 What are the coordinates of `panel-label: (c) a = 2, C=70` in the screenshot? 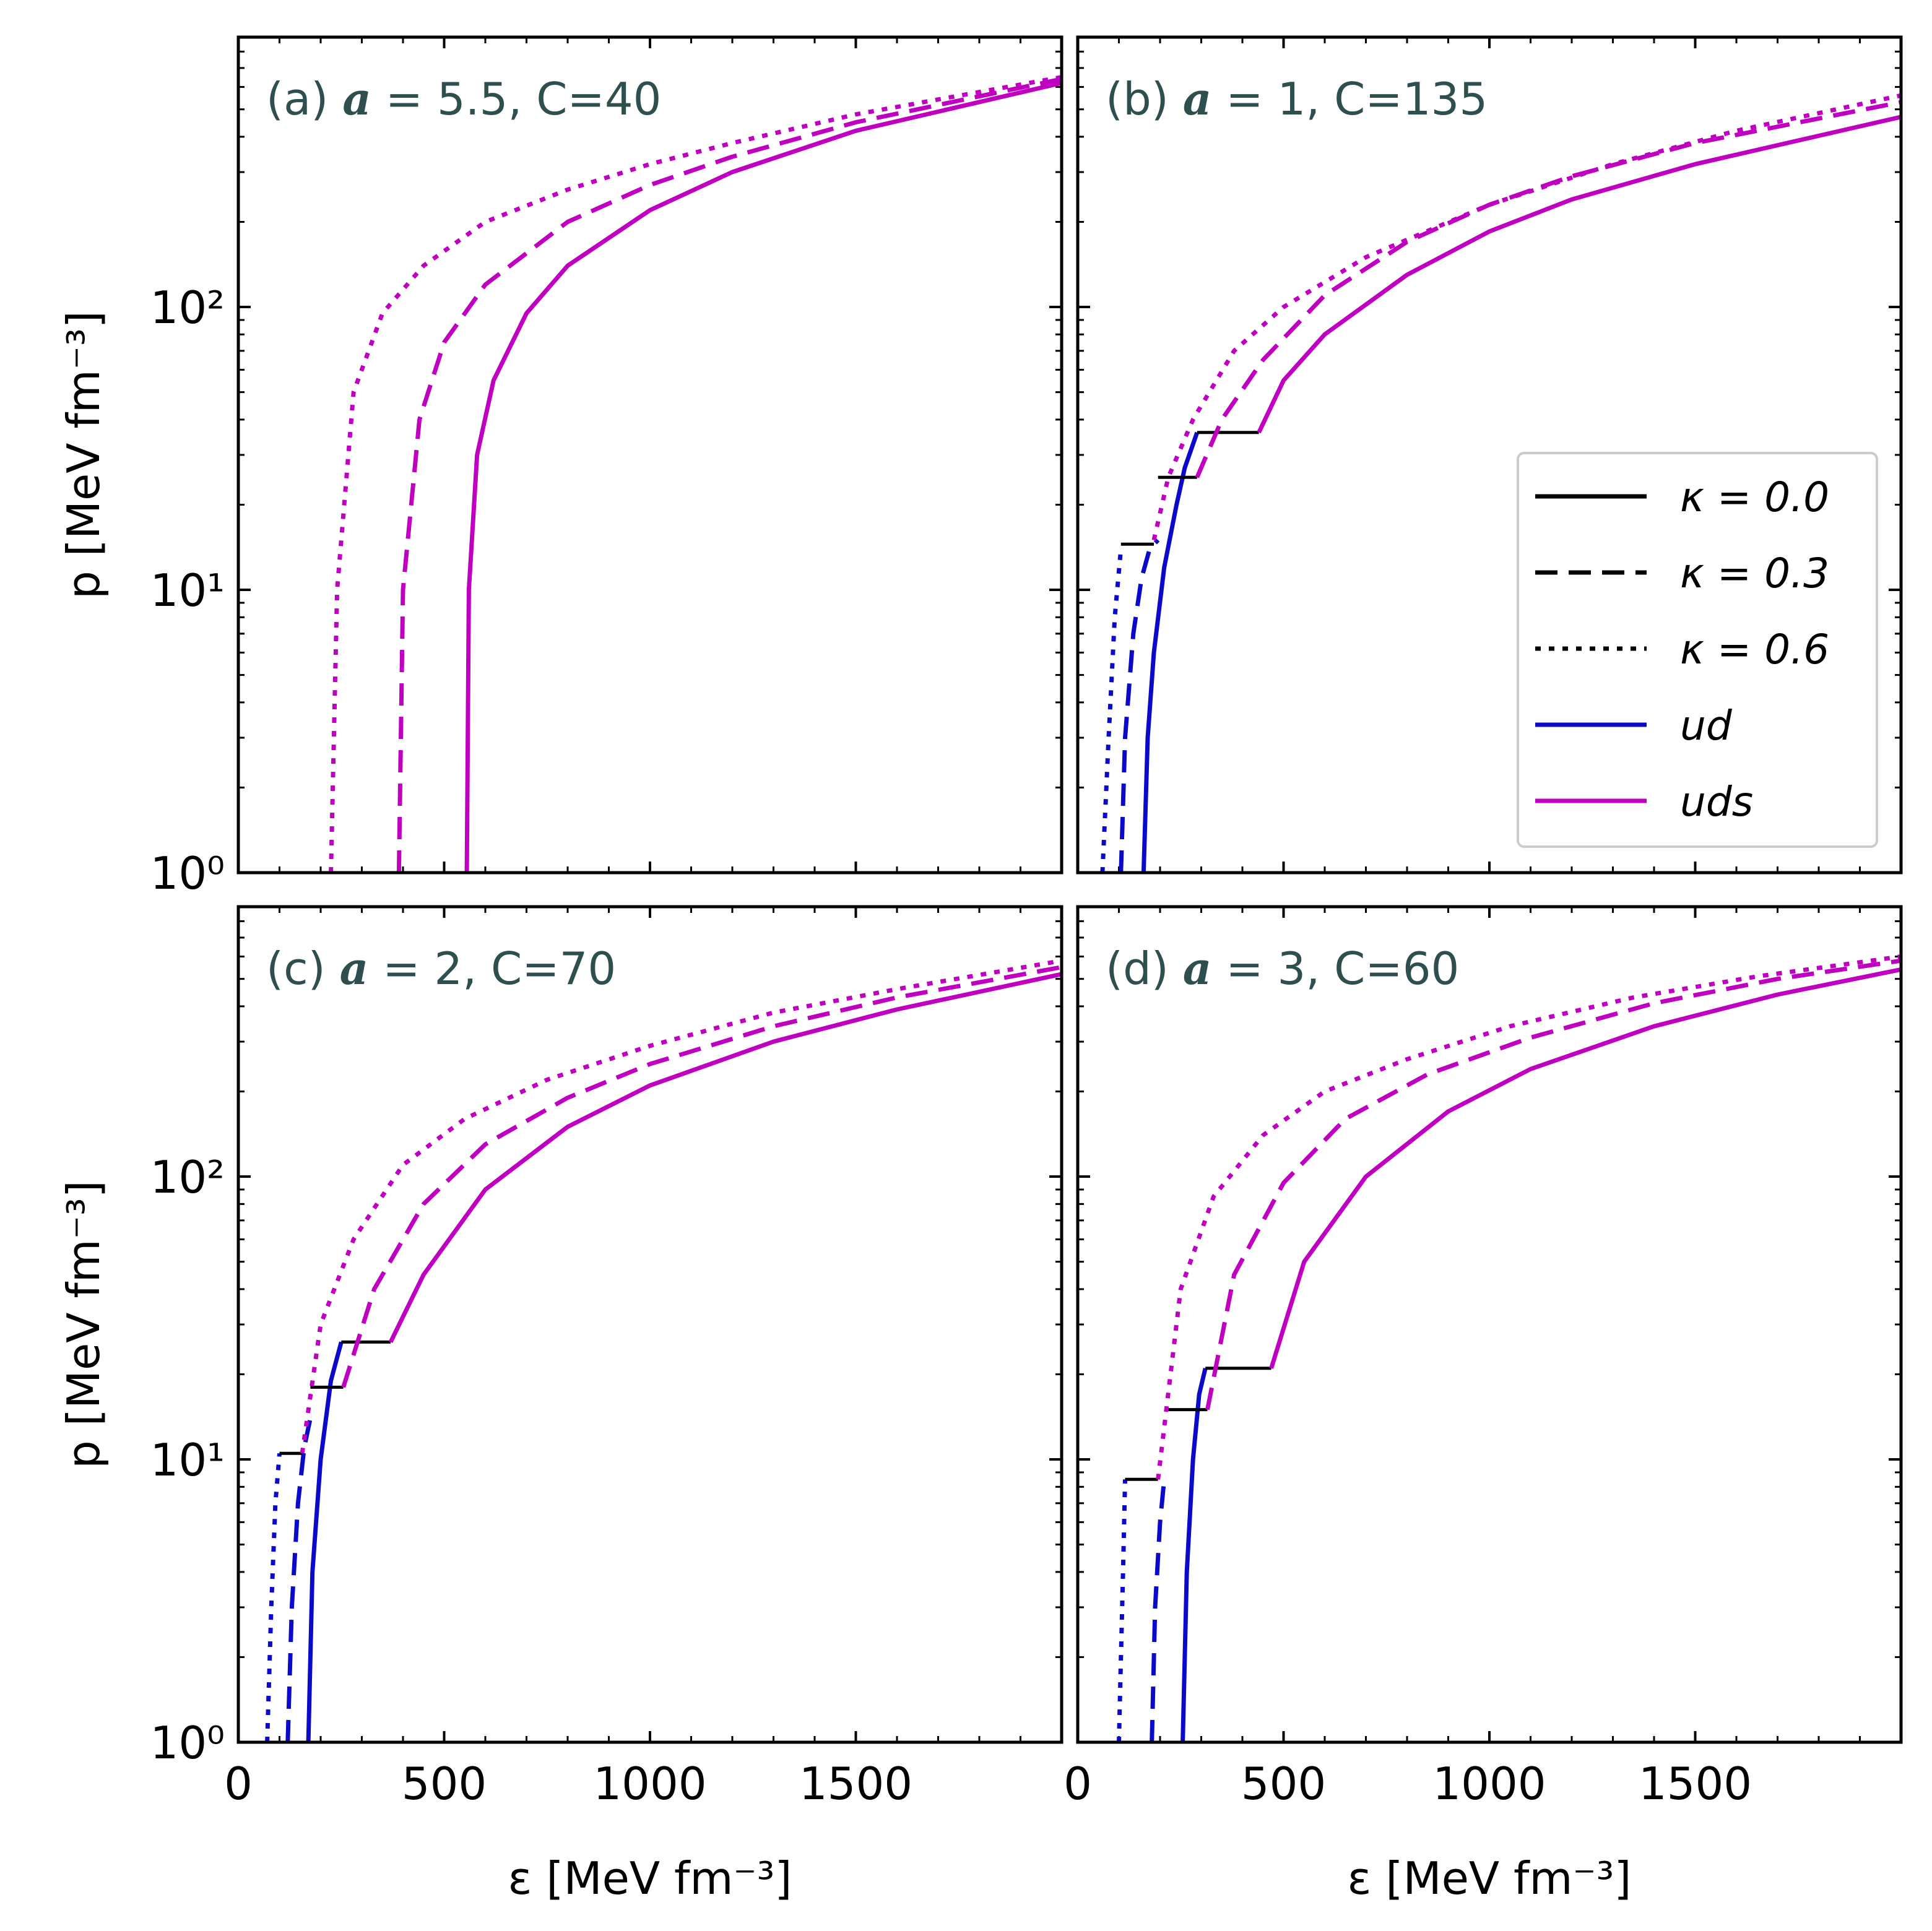 It's located at (441, 968).